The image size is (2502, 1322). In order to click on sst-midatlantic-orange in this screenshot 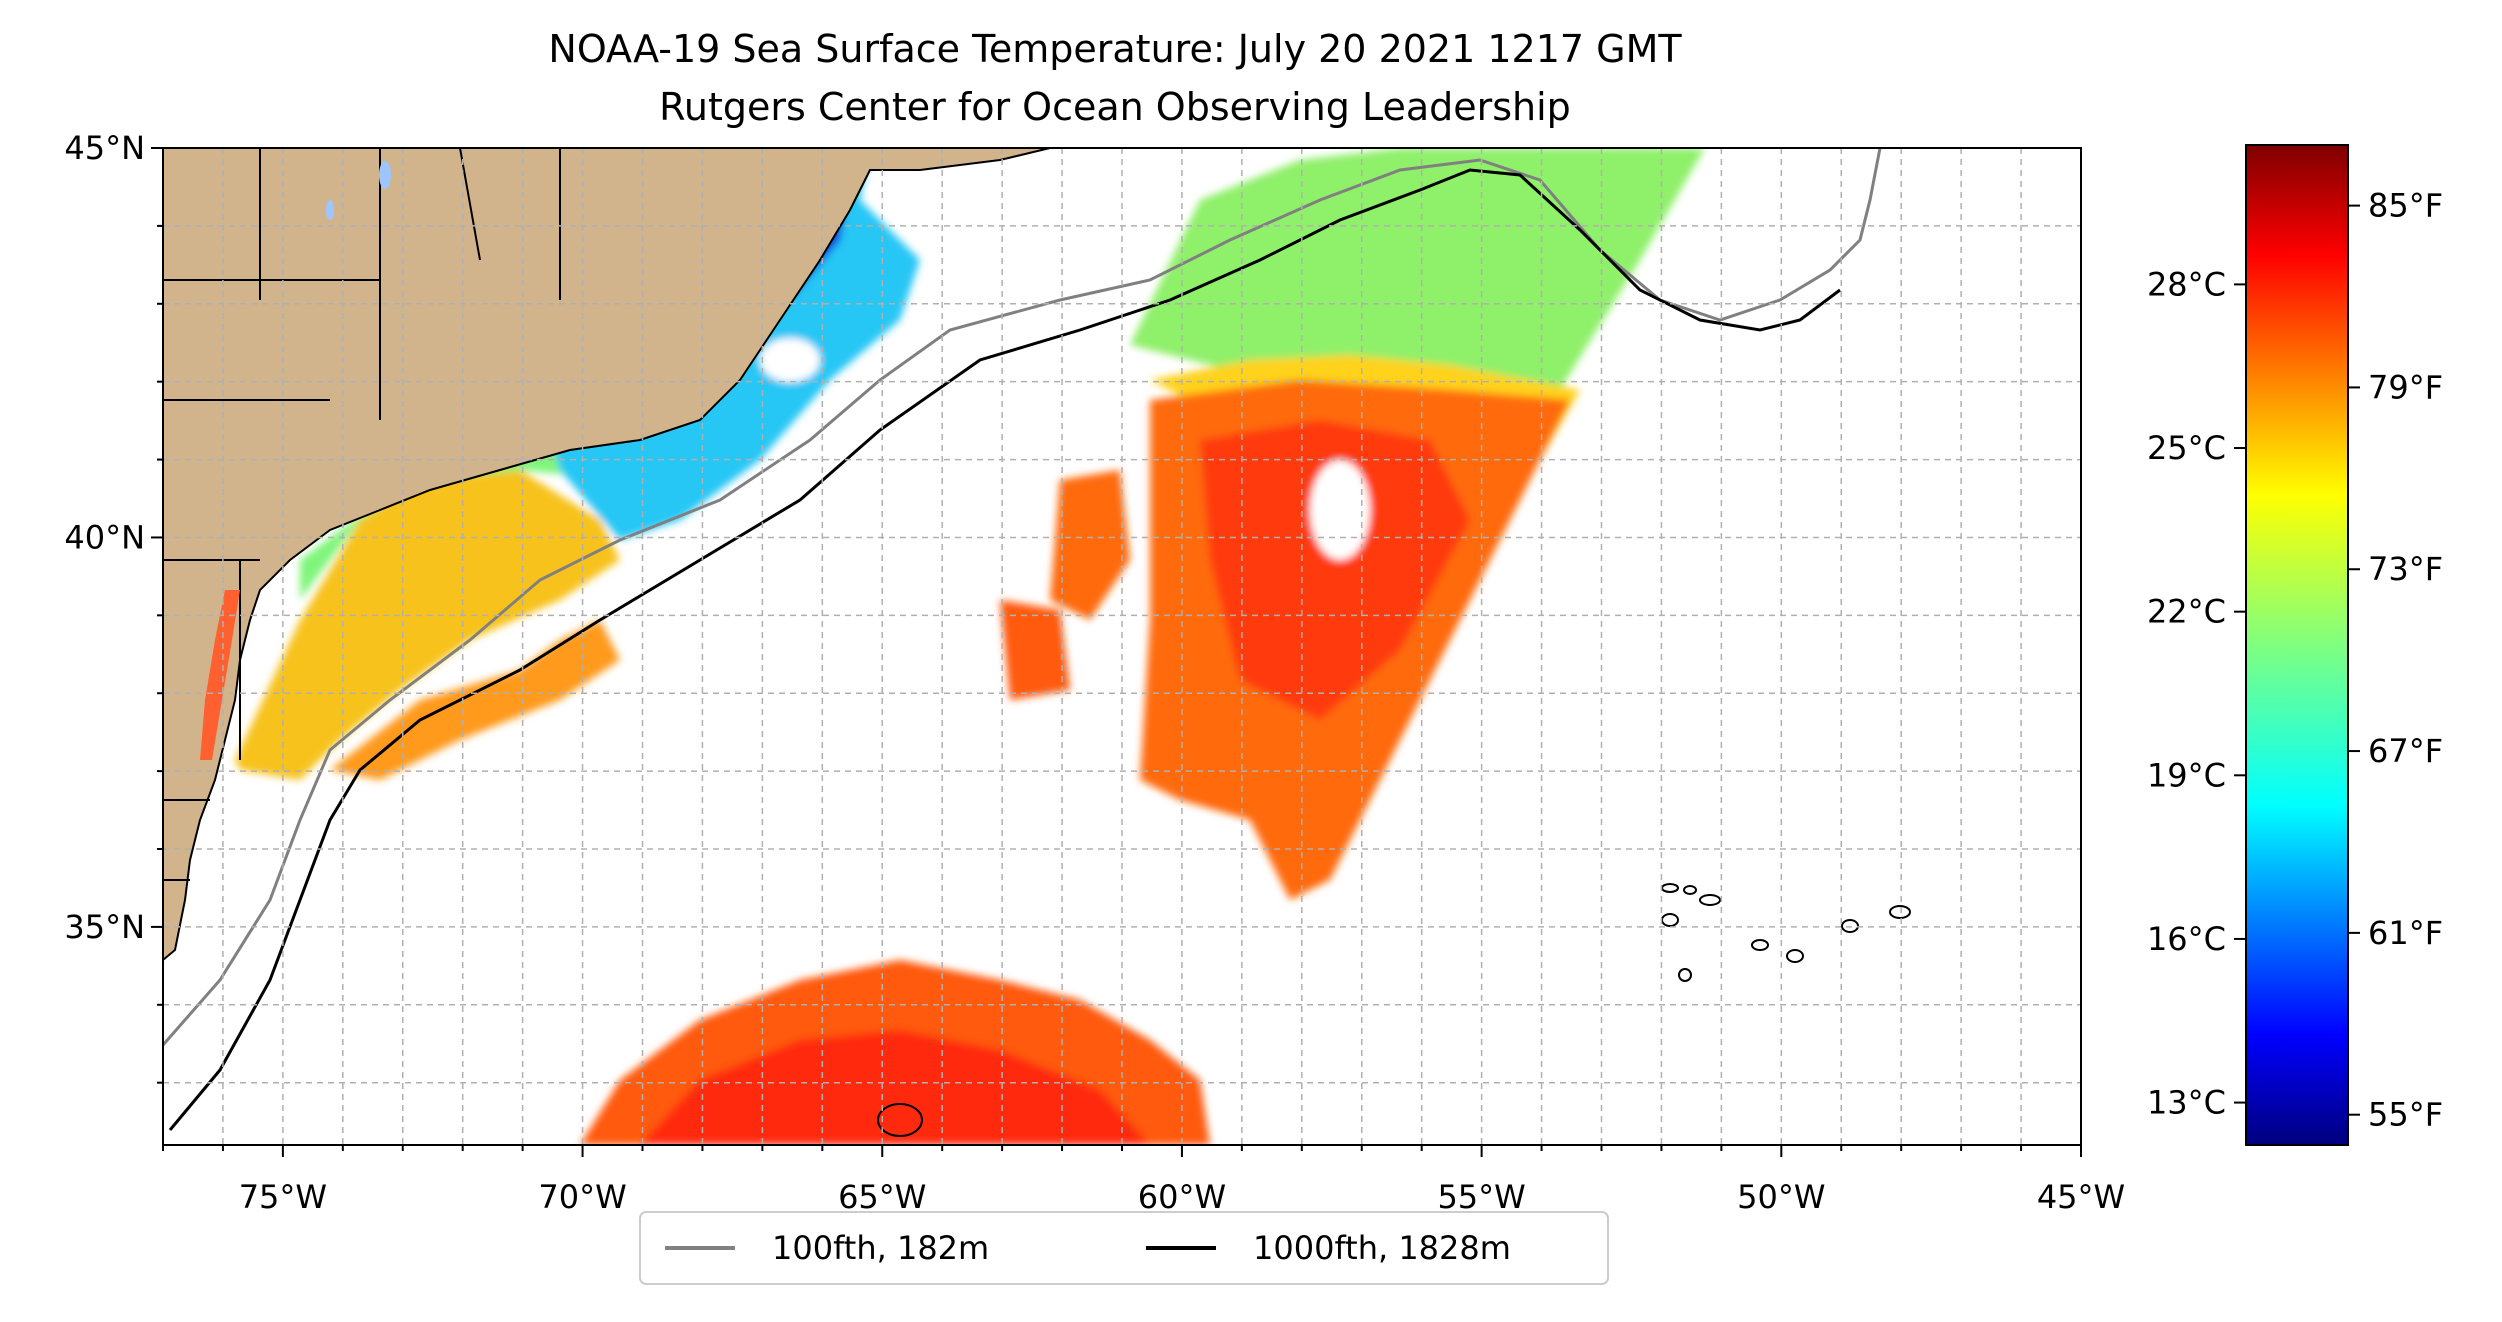, I will do `click(475, 700)`.